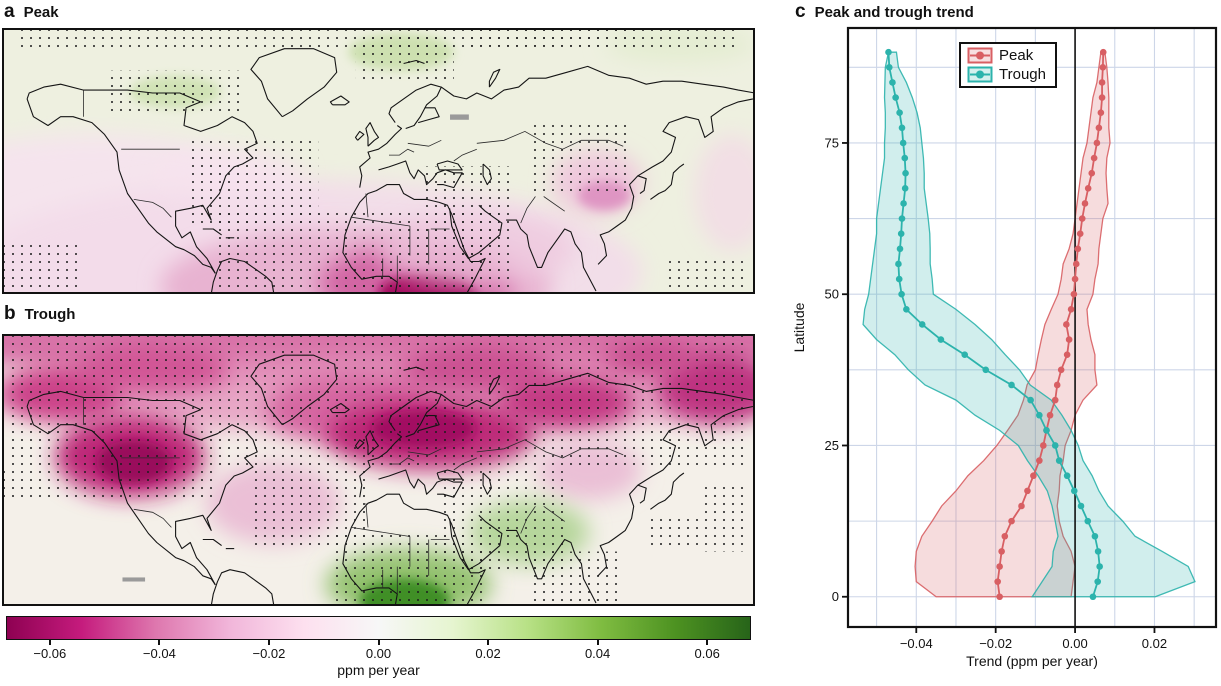 The width and height of the screenshot is (1221, 686). What do you see at coordinates (1032, 661) in the screenshot?
I see `x-axis-label: Trend (ppm per year)` at bounding box center [1032, 661].